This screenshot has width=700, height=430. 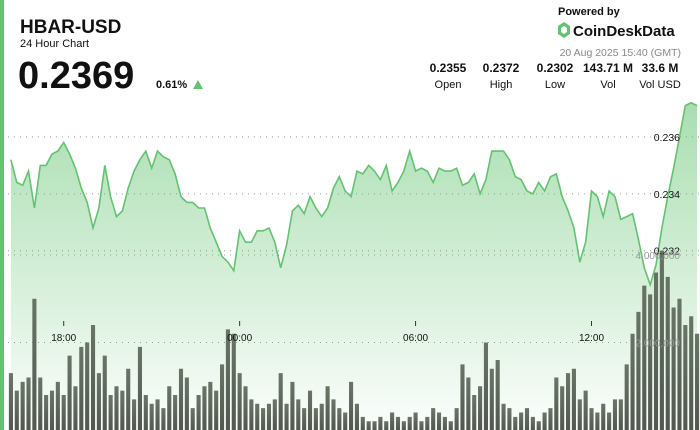 I want to click on stat-label: Open, so click(x=448, y=85).